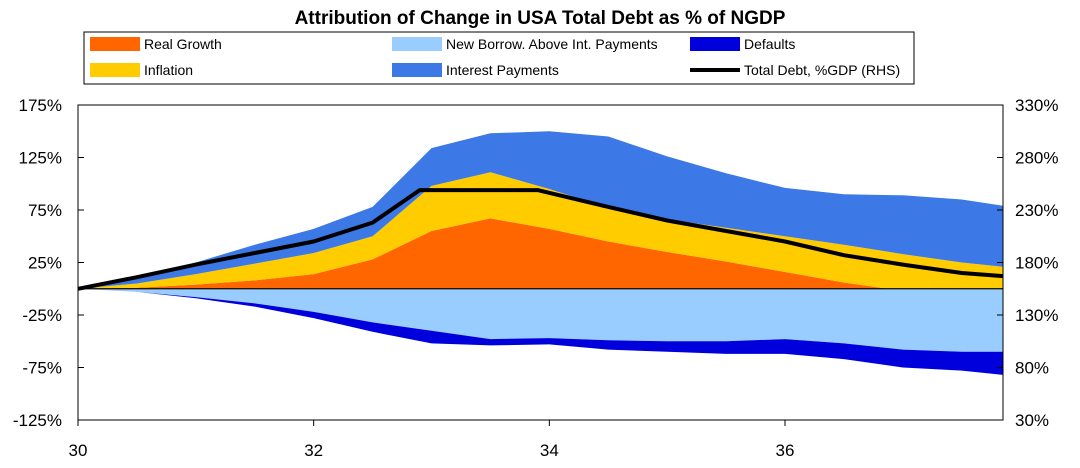 The height and width of the screenshot is (468, 1080). Describe the element at coordinates (1036, 210) in the screenshot. I see `right-tick-label: 230%` at that location.